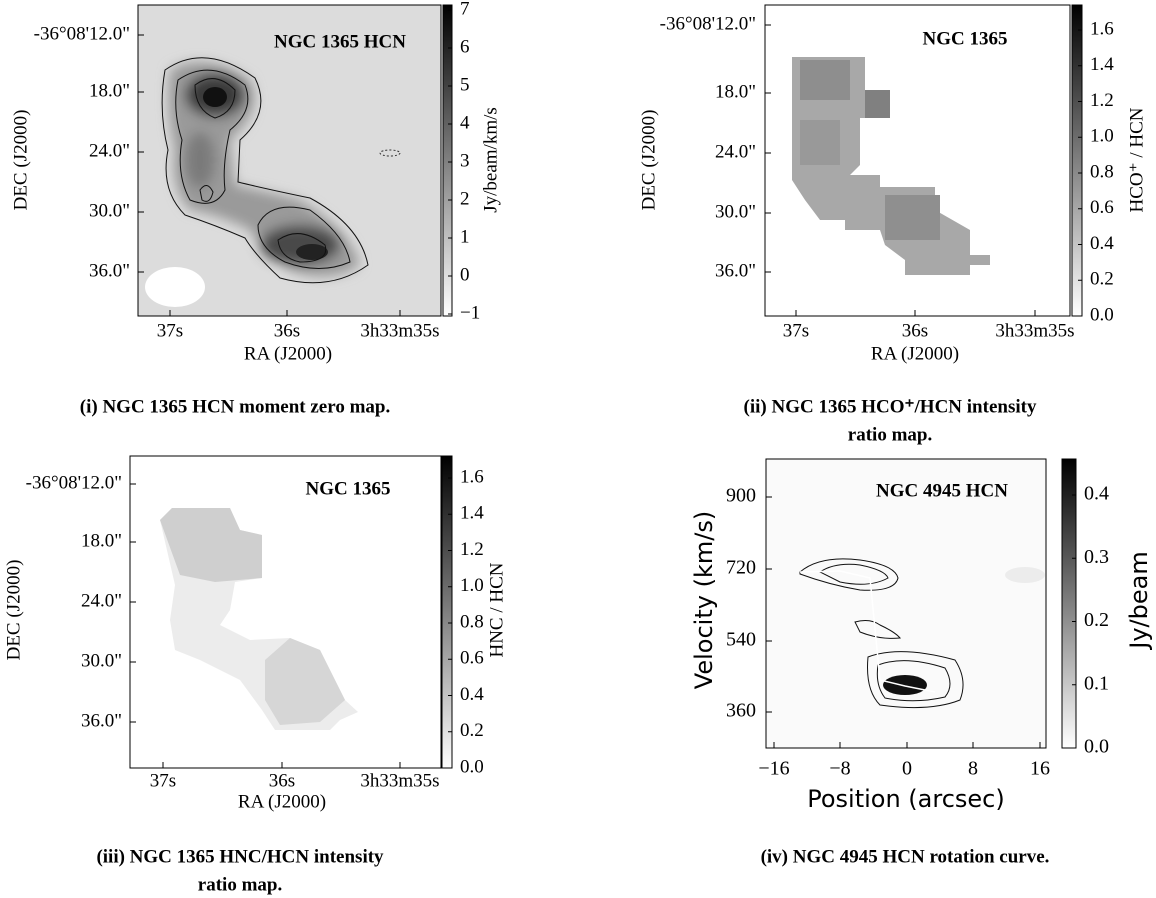 The height and width of the screenshot is (898, 1156). Describe the element at coordinates (1096, 683) in the screenshot. I see `colorbar-tick-label: 0.1` at that location.